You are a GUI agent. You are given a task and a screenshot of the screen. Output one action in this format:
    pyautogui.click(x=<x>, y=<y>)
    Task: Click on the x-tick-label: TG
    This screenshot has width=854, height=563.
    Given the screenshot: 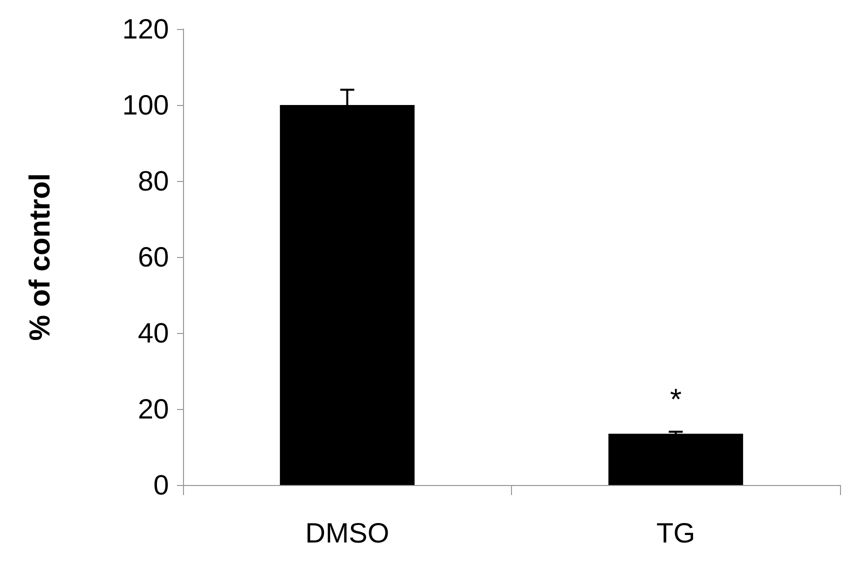 What is the action you would take?
    pyautogui.click(x=676, y=533)
    